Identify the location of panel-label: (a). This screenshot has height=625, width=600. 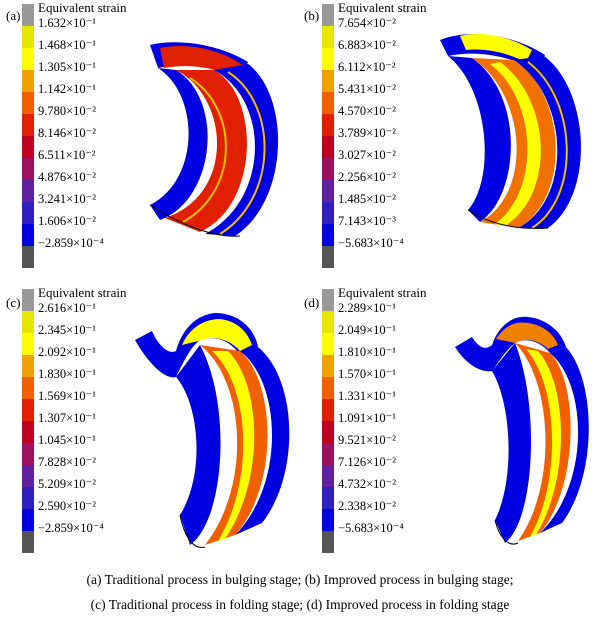
(13, 15).